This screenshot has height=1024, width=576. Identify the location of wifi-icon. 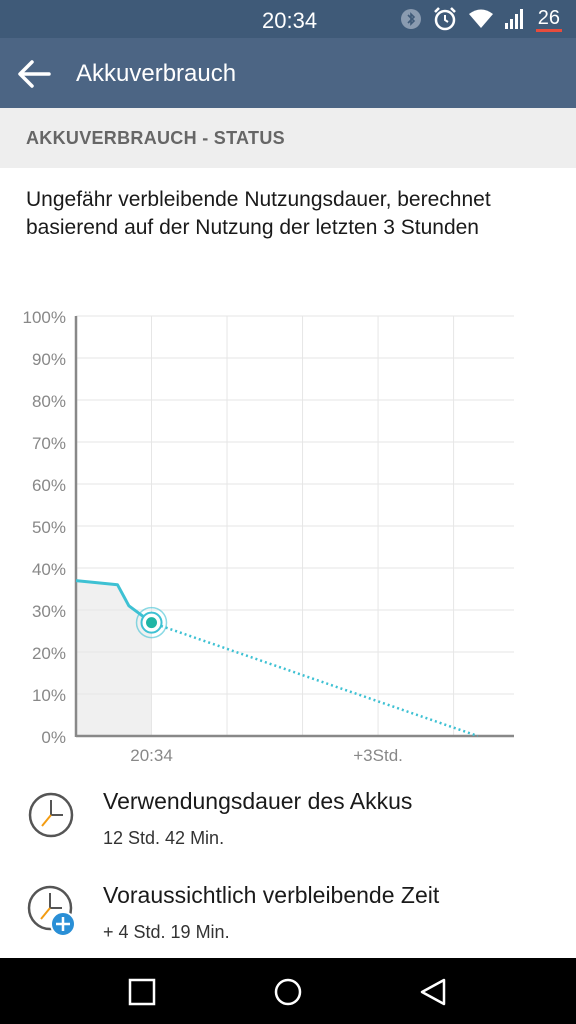
(481, 19).